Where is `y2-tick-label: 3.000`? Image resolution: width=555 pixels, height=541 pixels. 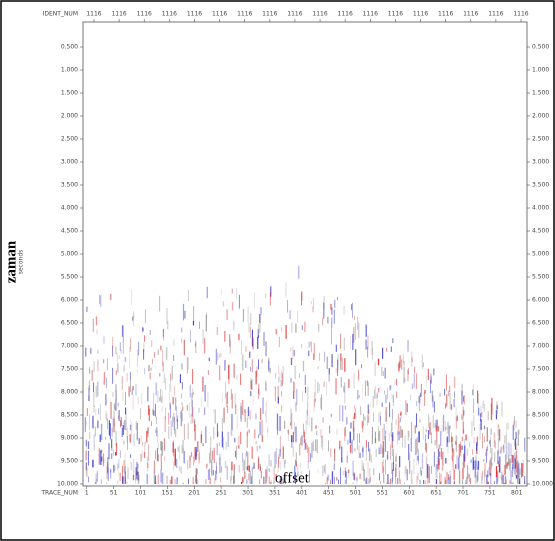
y2-tick-label: 3.000 is located at coordinates (540, 162).